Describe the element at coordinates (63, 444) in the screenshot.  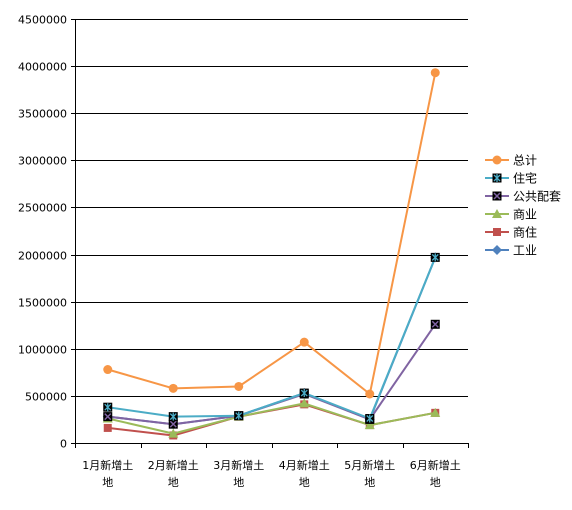
I see `y-tick-label: 0` at that location.